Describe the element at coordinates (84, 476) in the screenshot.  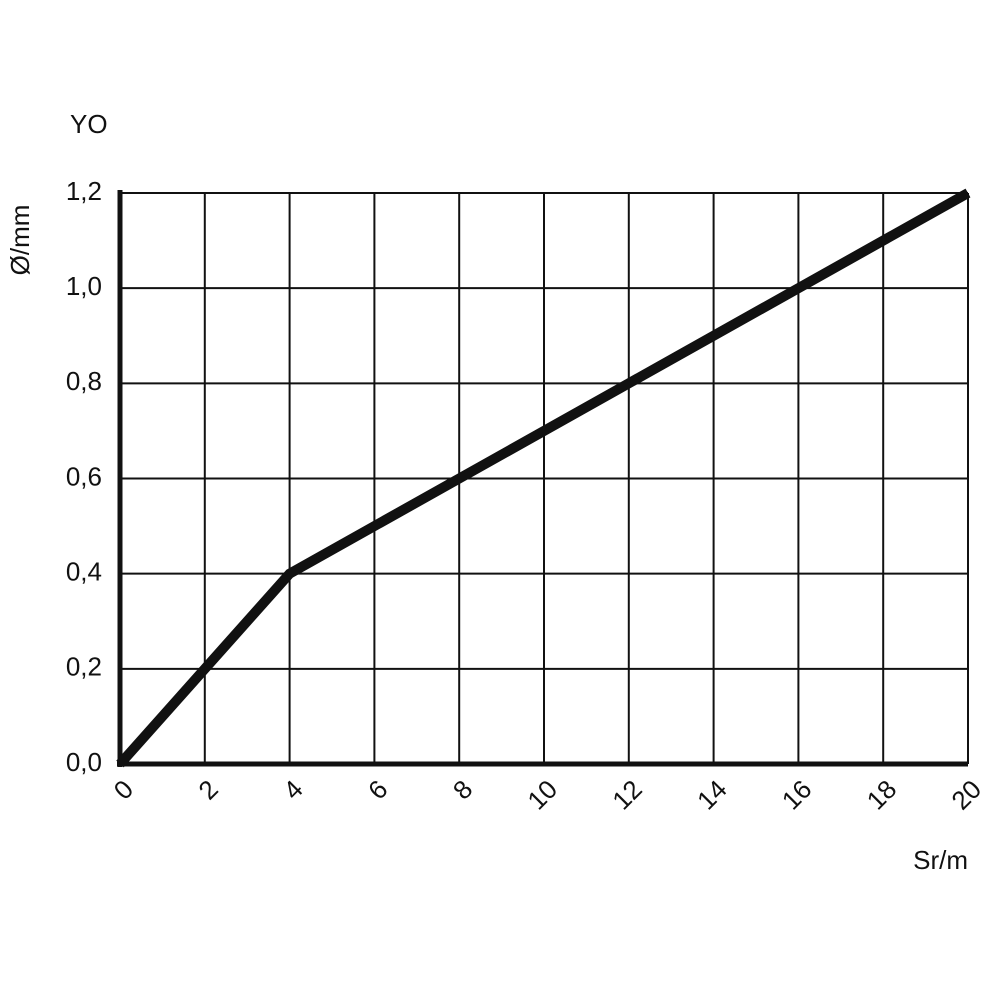
I see `y-tick-label: 0,6` at that location.